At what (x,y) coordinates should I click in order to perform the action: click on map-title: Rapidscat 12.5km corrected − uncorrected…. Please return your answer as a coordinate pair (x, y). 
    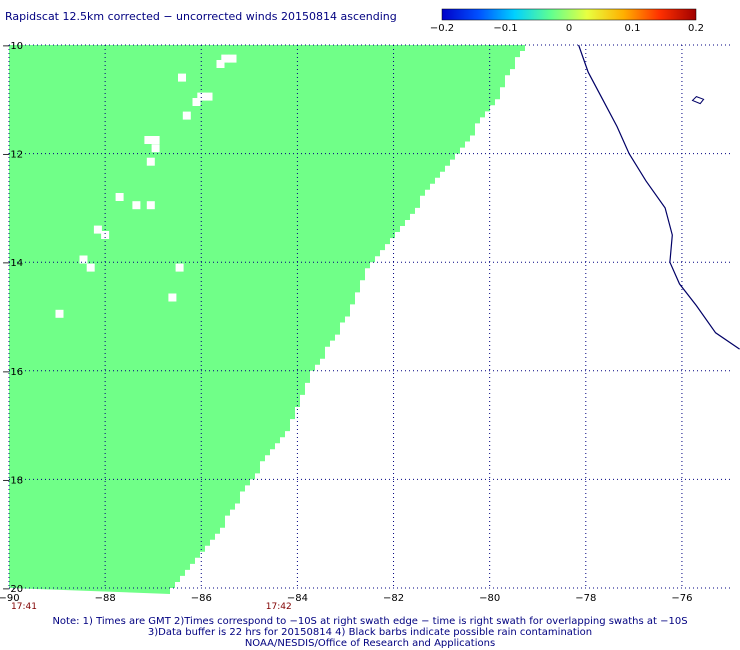
    Looking at the image, I should click on (201, 16).